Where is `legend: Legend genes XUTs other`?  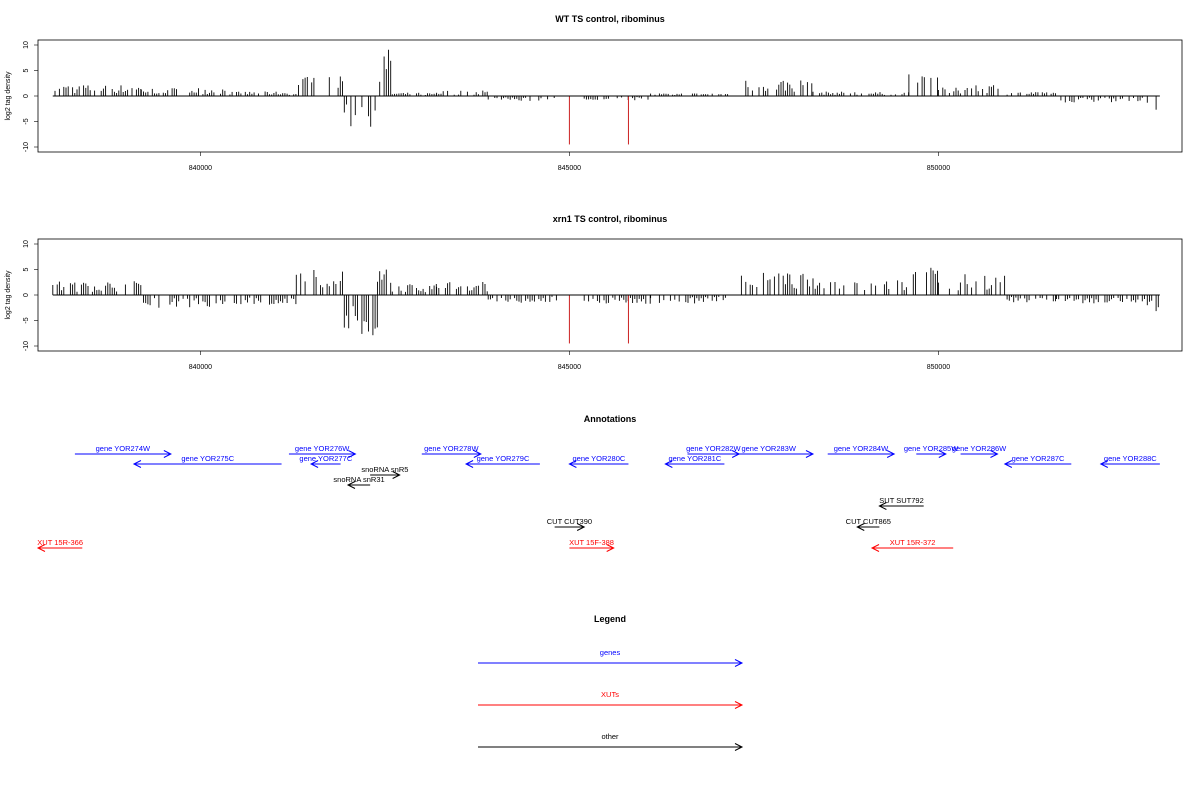
legend: Legend genes XUTs other is located at coordinates (611, 682).